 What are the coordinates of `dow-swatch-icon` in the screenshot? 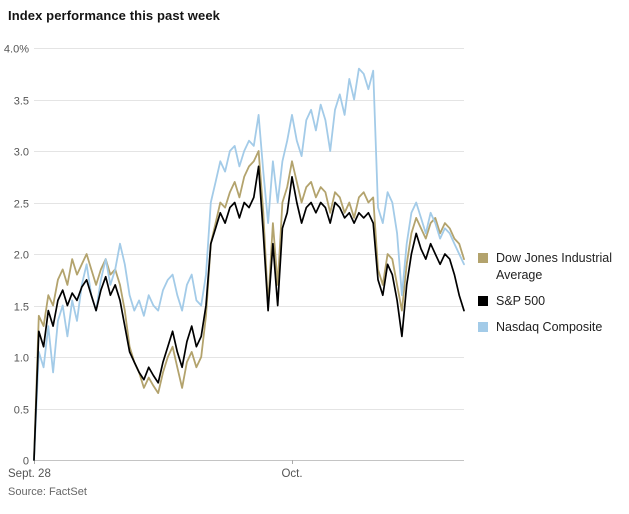 It's located at (483, 258).